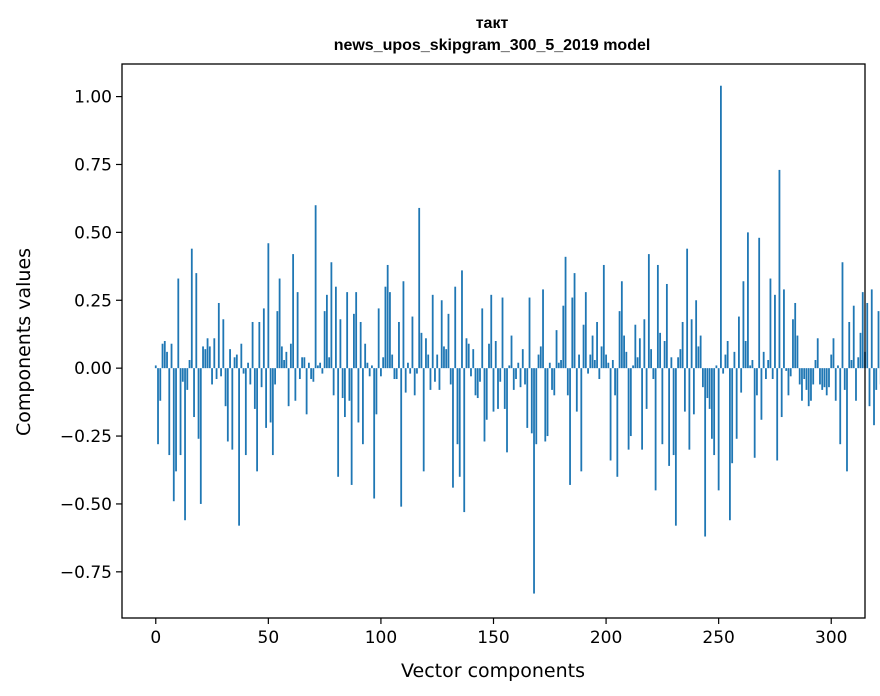 Image resolution: width=880 pixels, height=696 pixels. Describe the element at coordinates (93, 301) in the screenshot. I see `y-tick-label: 0.25` at that location.